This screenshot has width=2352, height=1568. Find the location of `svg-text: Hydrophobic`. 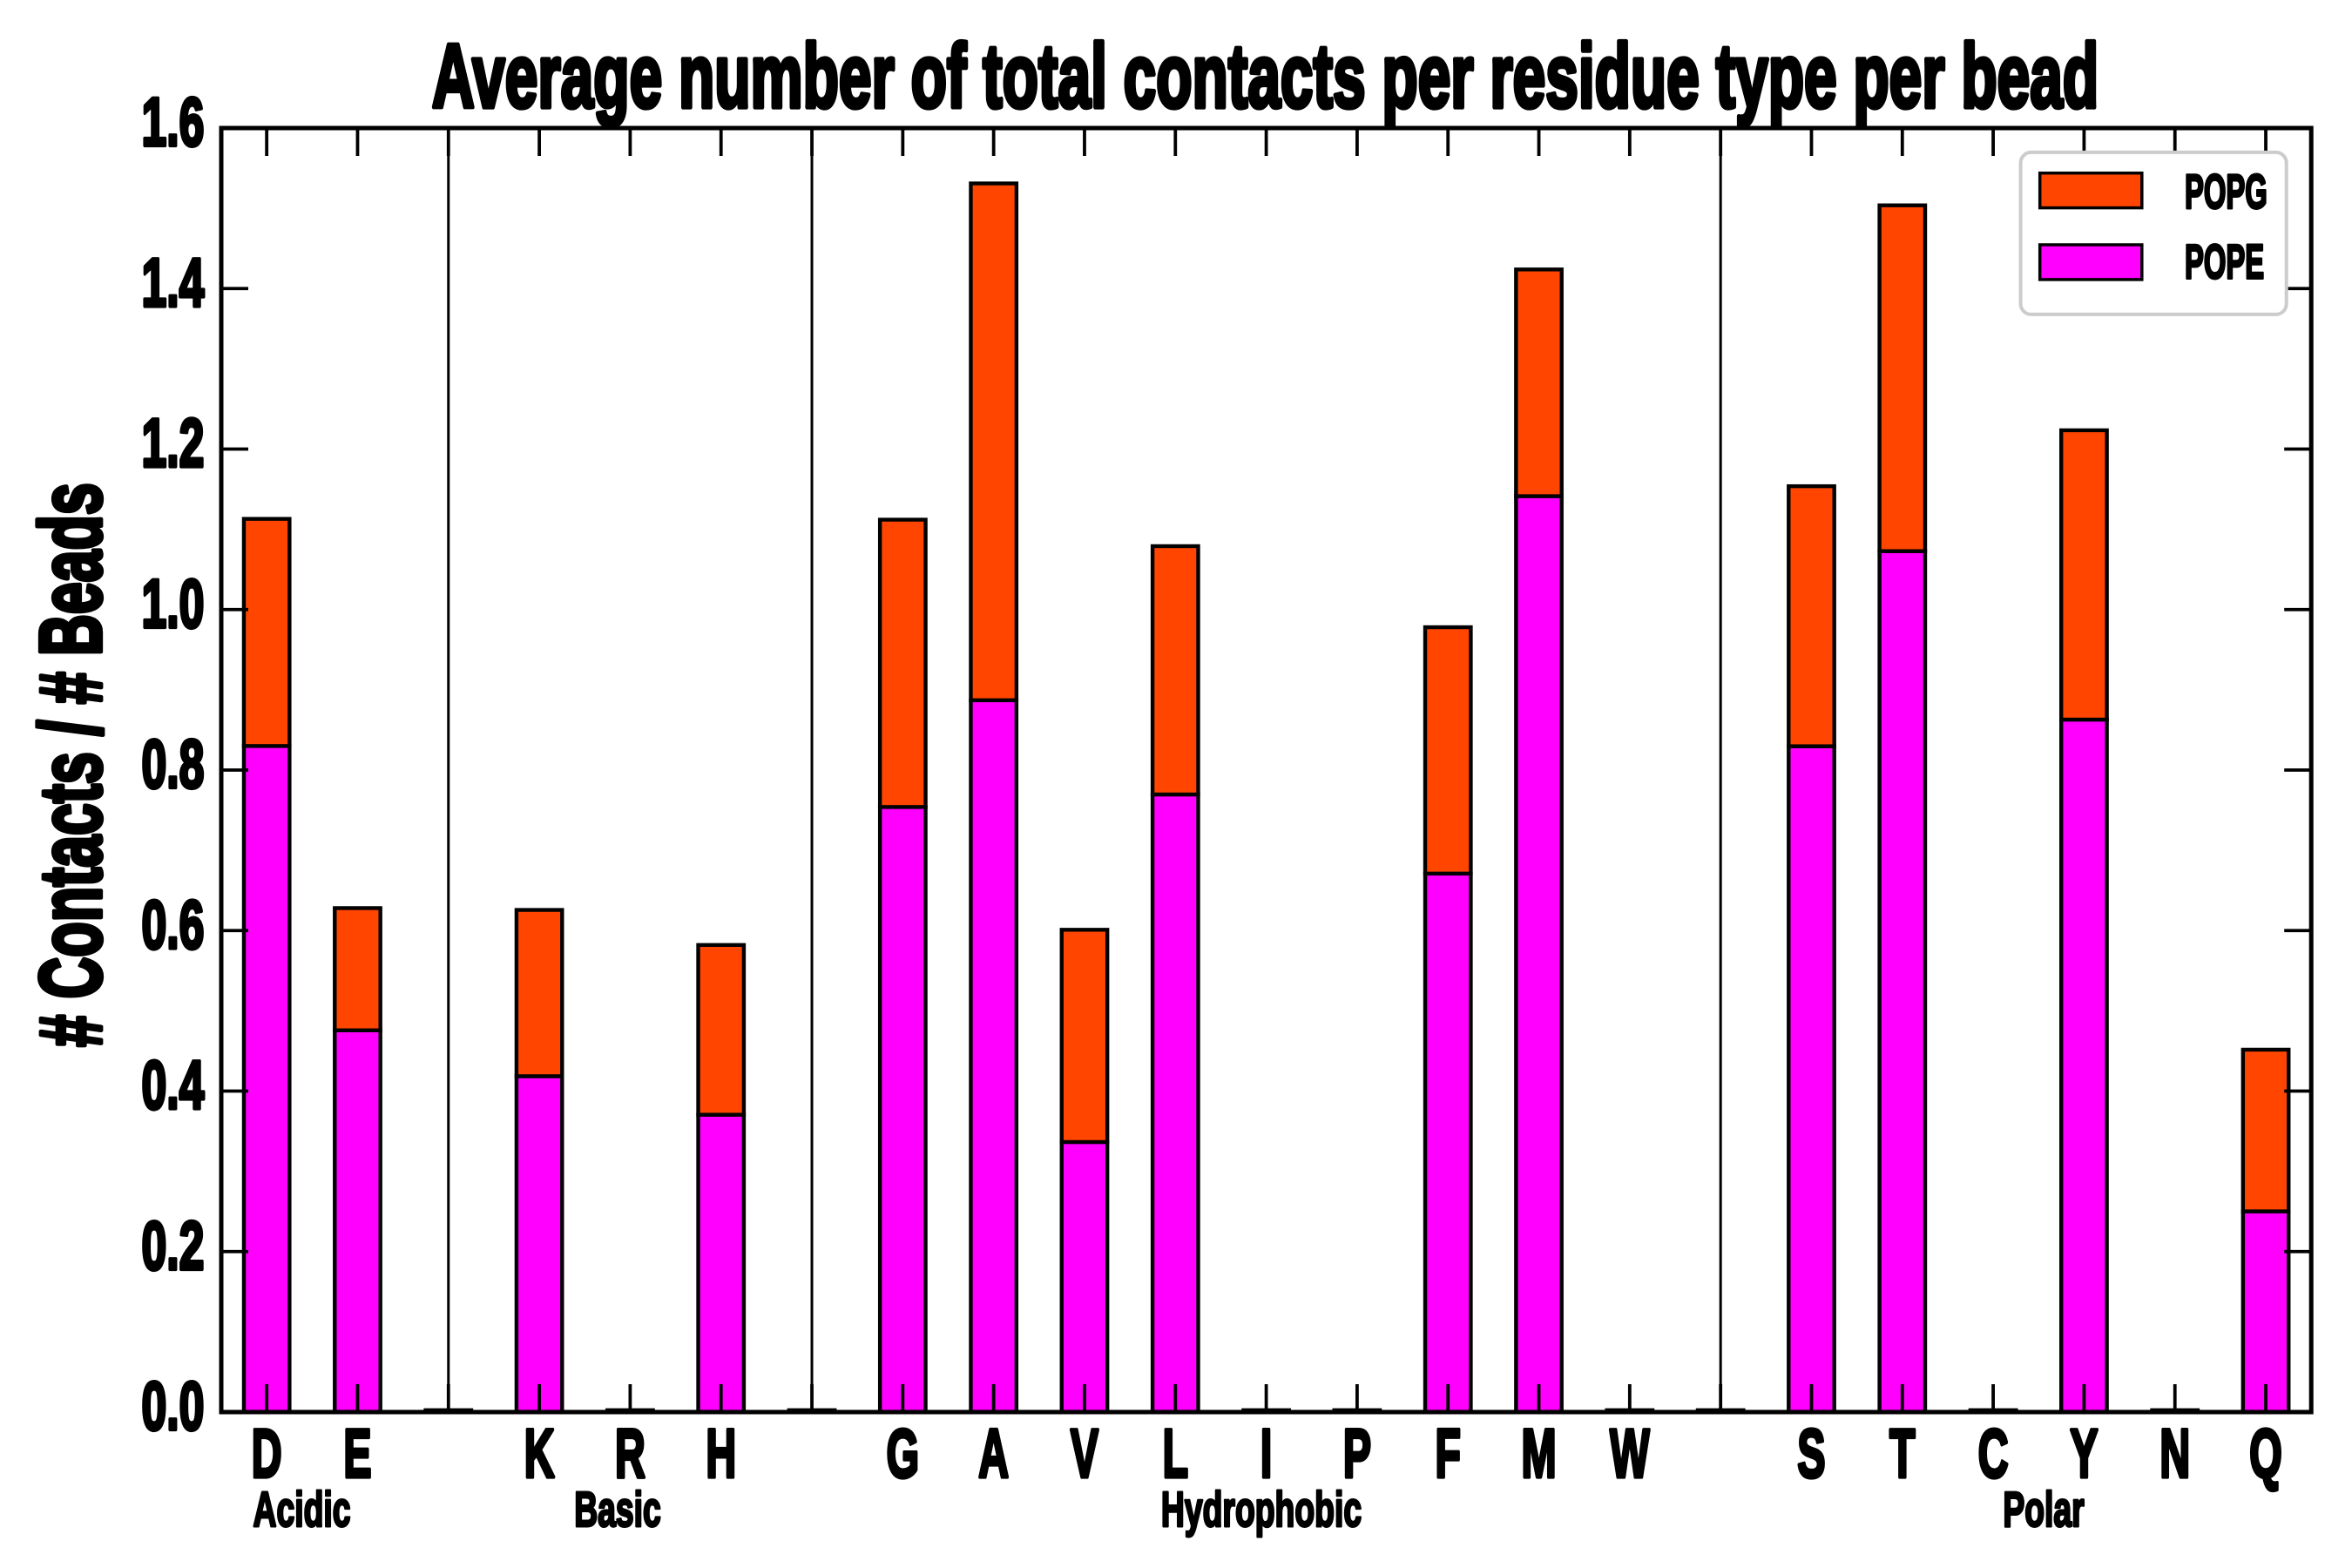

svg-text: Hydrophobic is located at coordinates (1261, 1510).